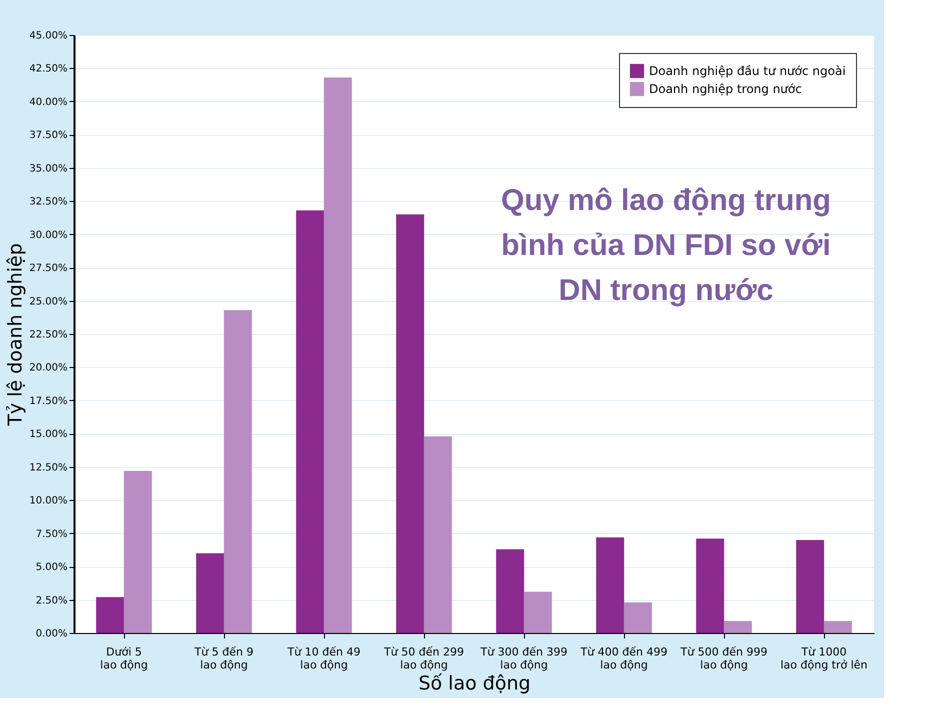 The image size is (952, 725). Describe the element at coordinates (48, 102) in the screenshot. I see `y-tick-label: 40.00%` at that location.